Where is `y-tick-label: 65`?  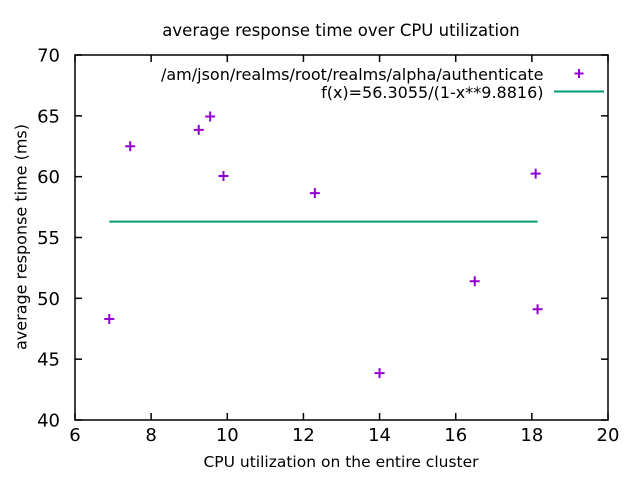
y-tick-label: 65 is located at coordinates (48, 116).